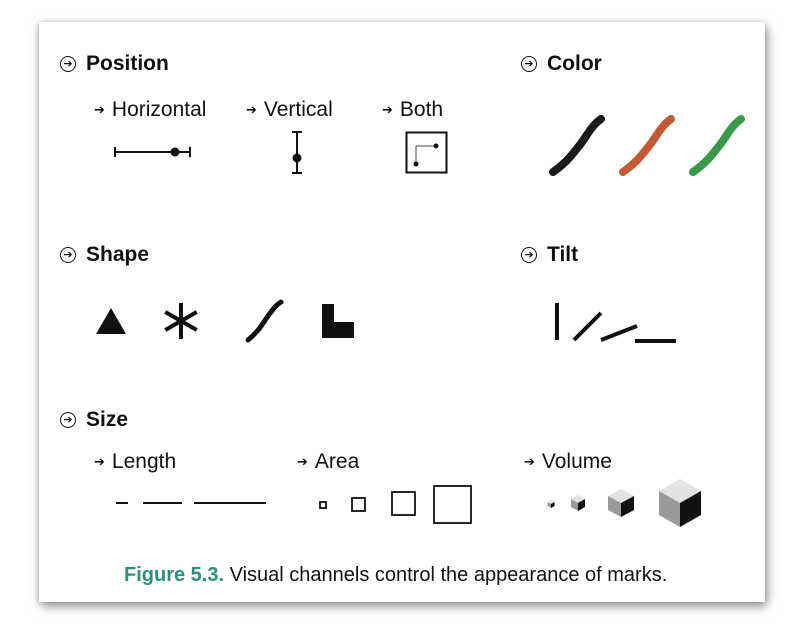 The width and height of the screenshot is (798, 626). I want to click on subchannel-area: ➔ Area, so click(328, 462).